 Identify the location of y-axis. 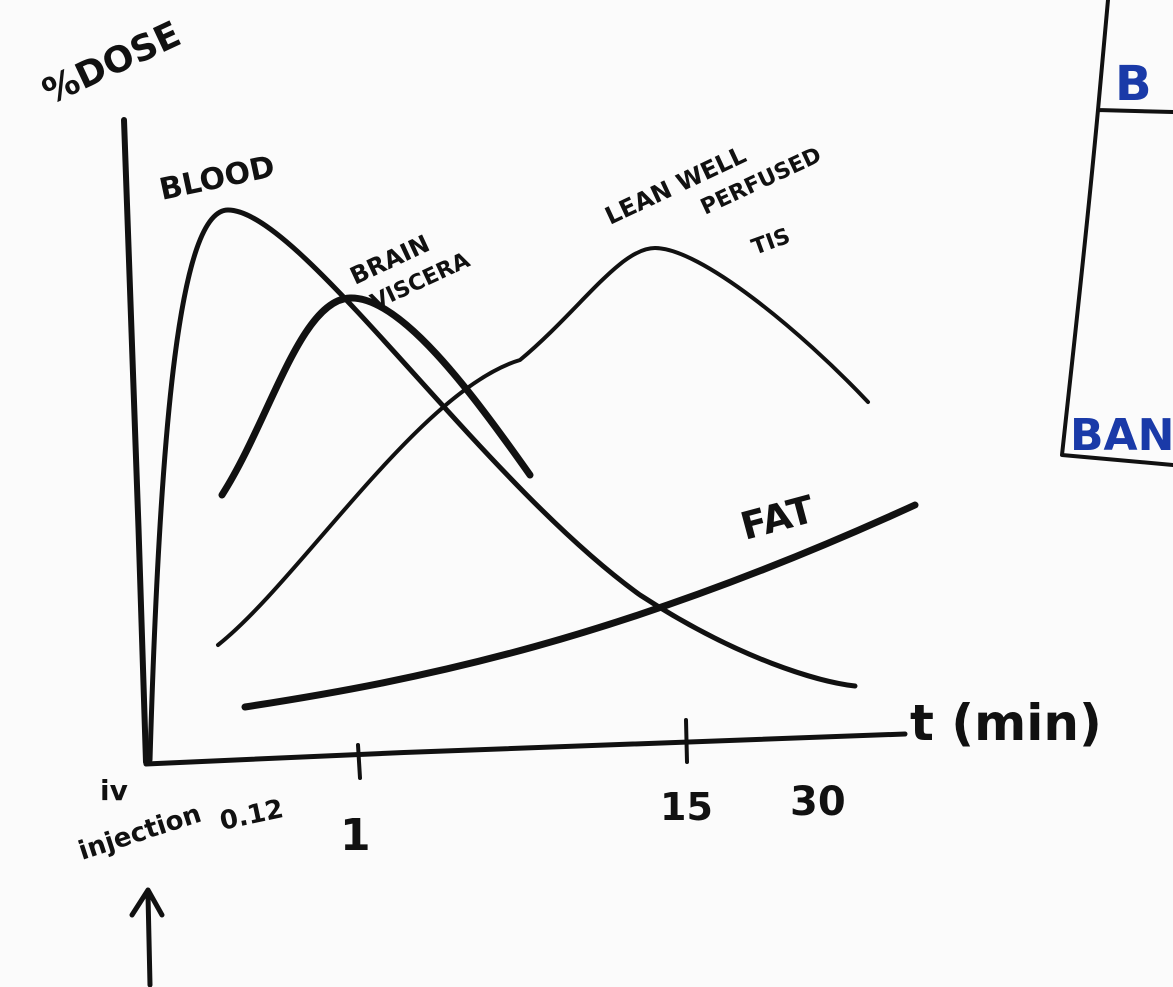
(135, 441).